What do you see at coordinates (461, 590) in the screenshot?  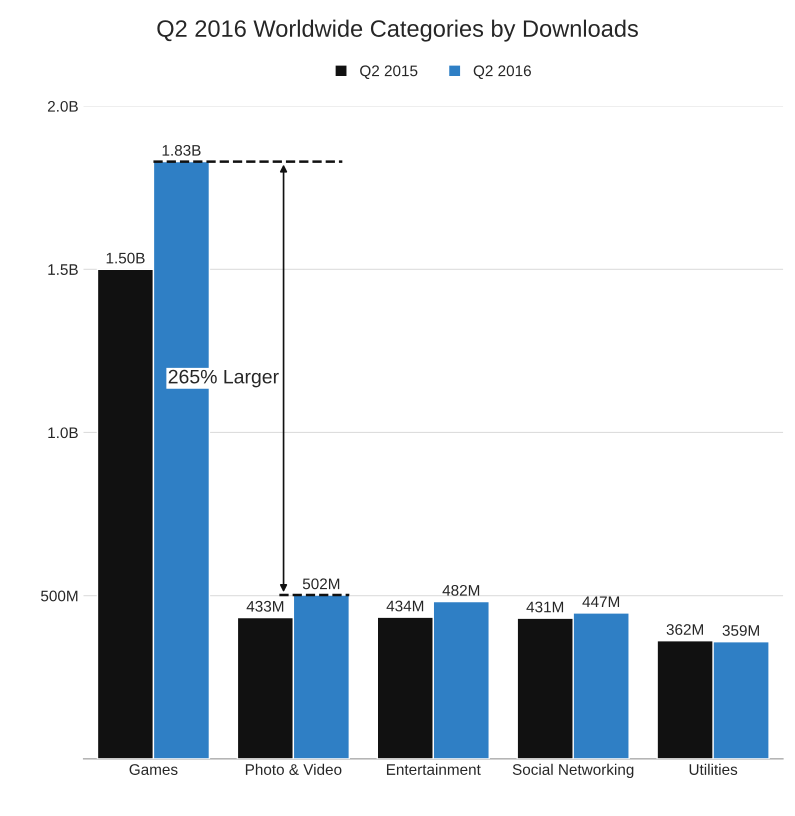 I see `data-label: 482M` at bounding box center [461, 590].